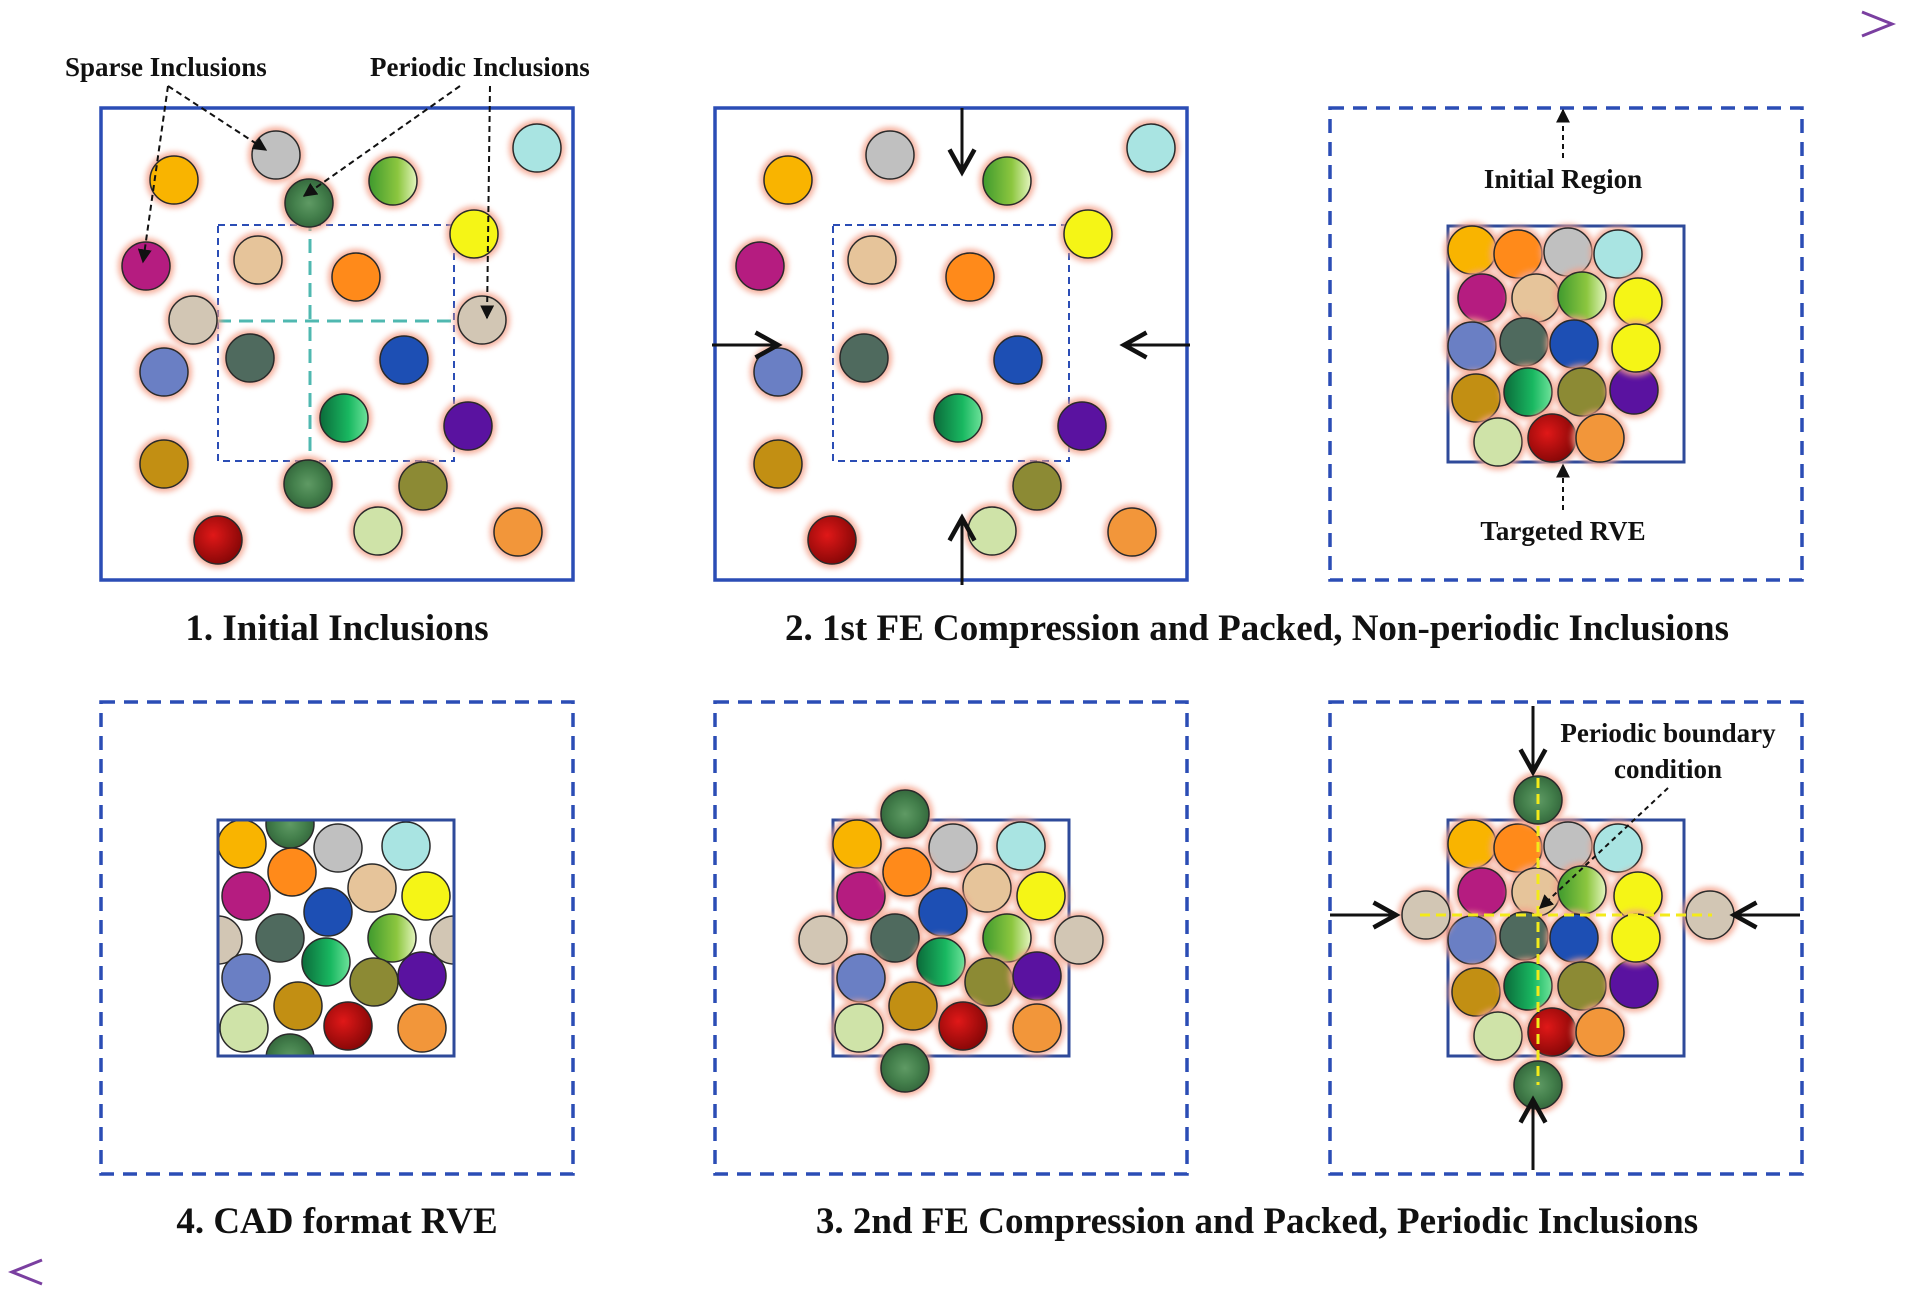 This screenshot has height=1296, width=1906. I want to click on annotation-arrows, so click(316, 202).